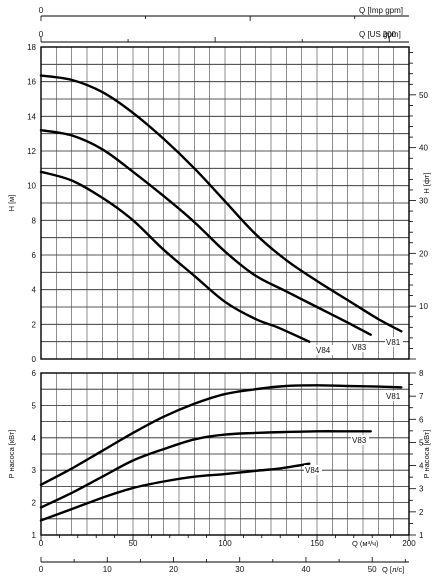 The width and height of the screenshot is (438, 576). I want to click on power-right-tick-label: 5, so click(421, 442).